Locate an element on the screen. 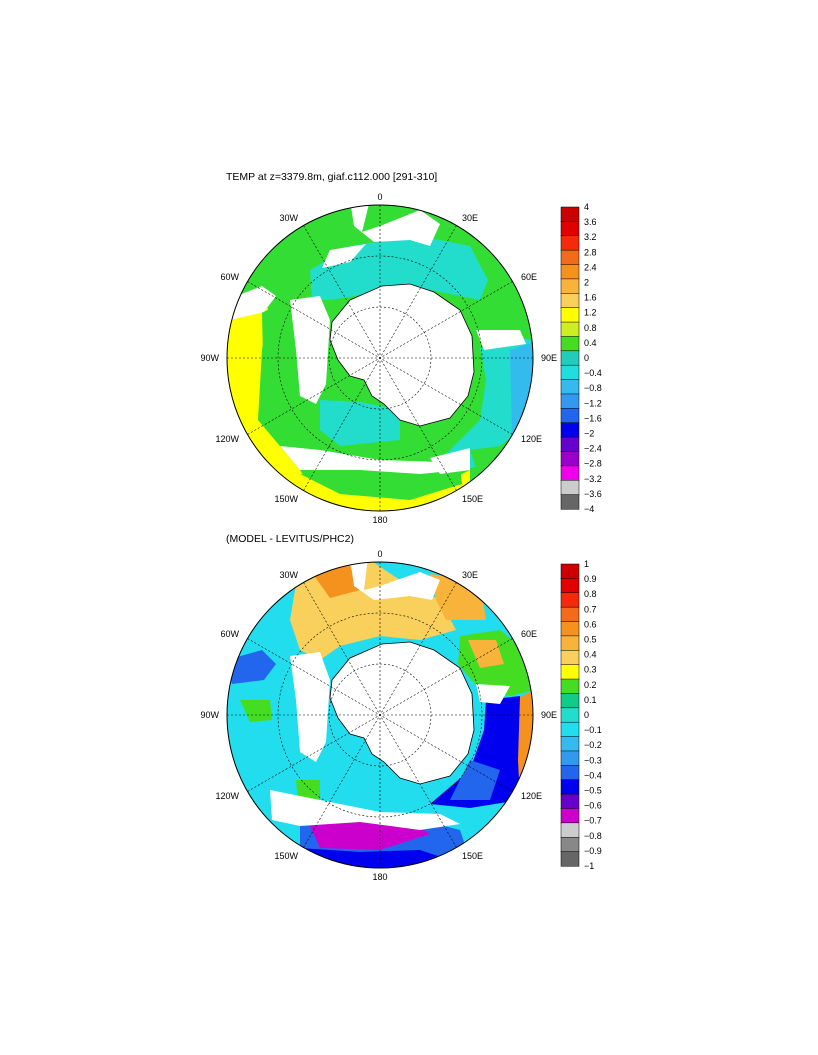 This screenshot has height=1055, width=818. lon-label-60w: 60W is located at coordinates (229, 634).